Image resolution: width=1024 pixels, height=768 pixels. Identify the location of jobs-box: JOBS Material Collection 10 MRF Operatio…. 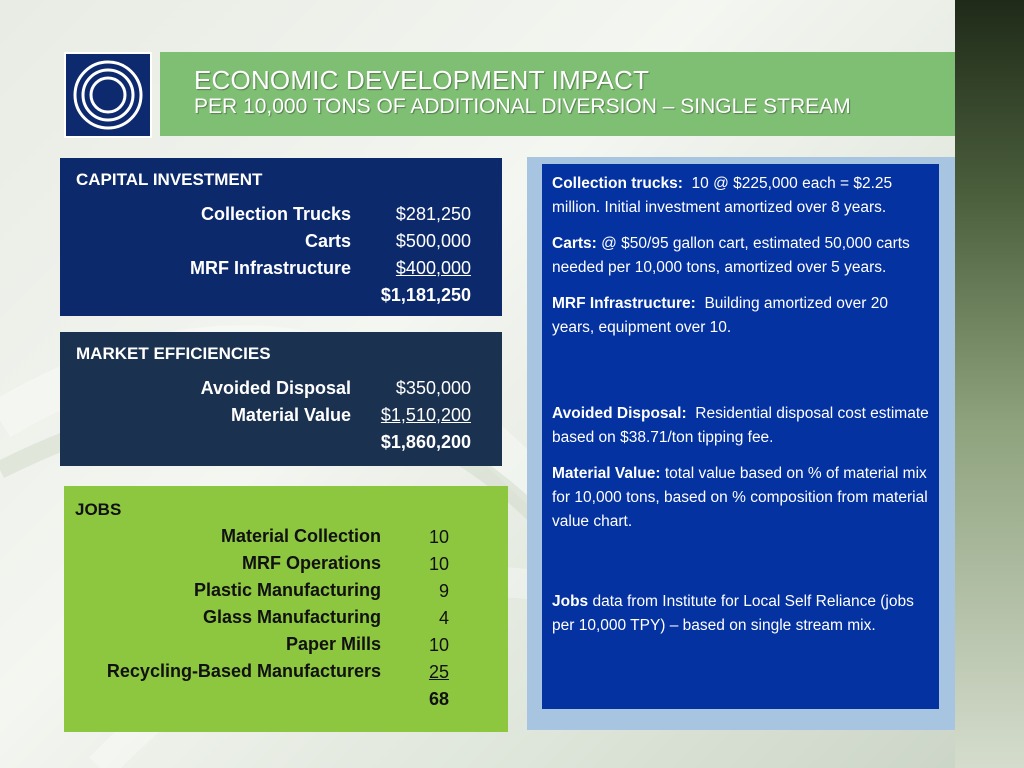
(286, 609).